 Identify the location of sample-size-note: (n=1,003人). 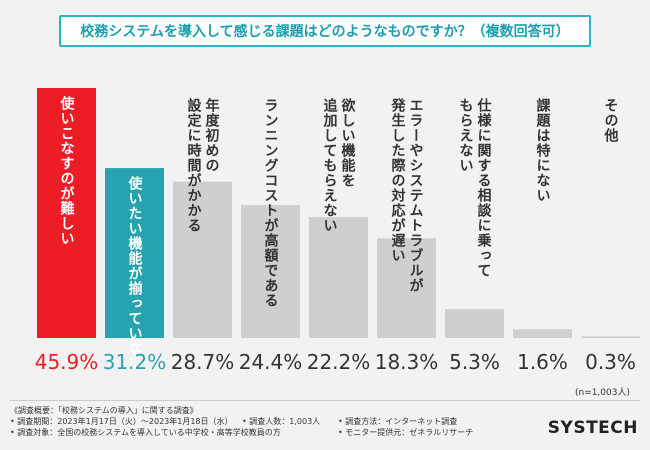
(602, 393).